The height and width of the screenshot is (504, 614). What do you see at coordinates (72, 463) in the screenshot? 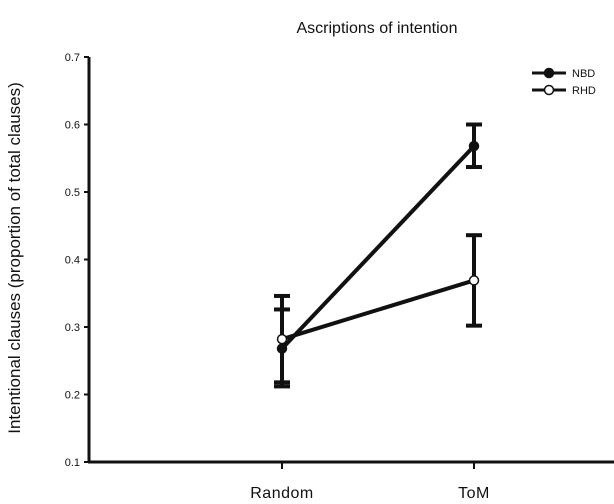
I see `y-tick-label: 0.1` at bounding box center [72, 463].